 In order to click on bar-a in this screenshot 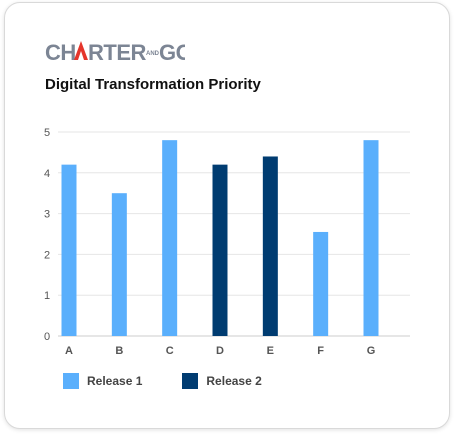, I will do `click(69, 250)`.